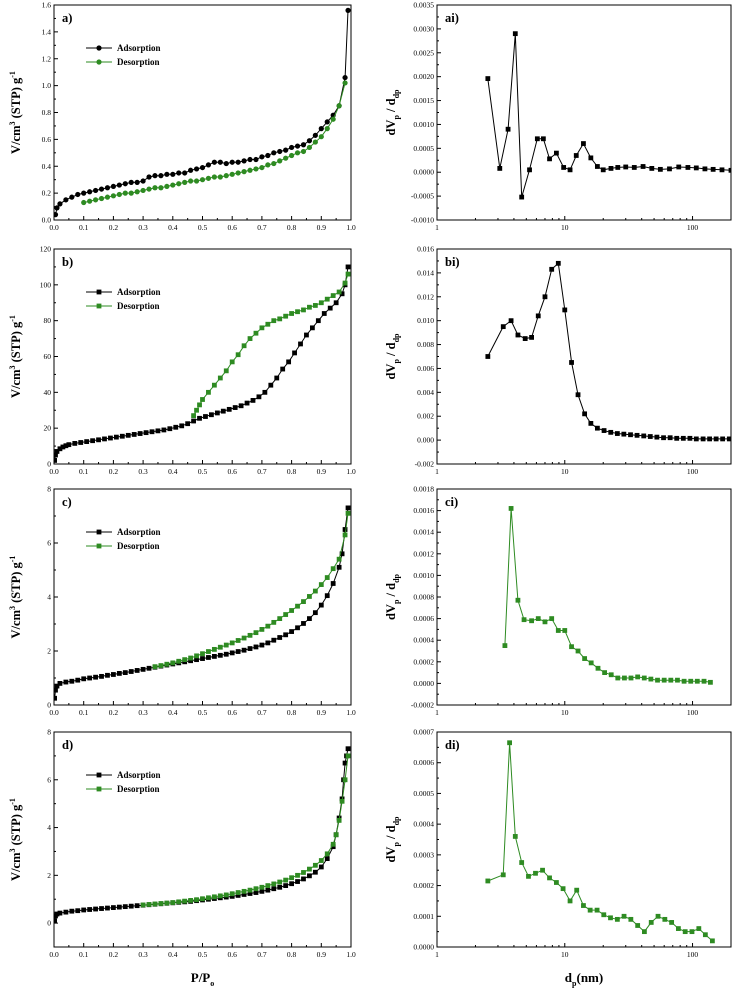 The image size is (734, 992). Describe the element at coordinates (143, 471) in the screenshot. I see `x-tick-label: 0.3` at that location.